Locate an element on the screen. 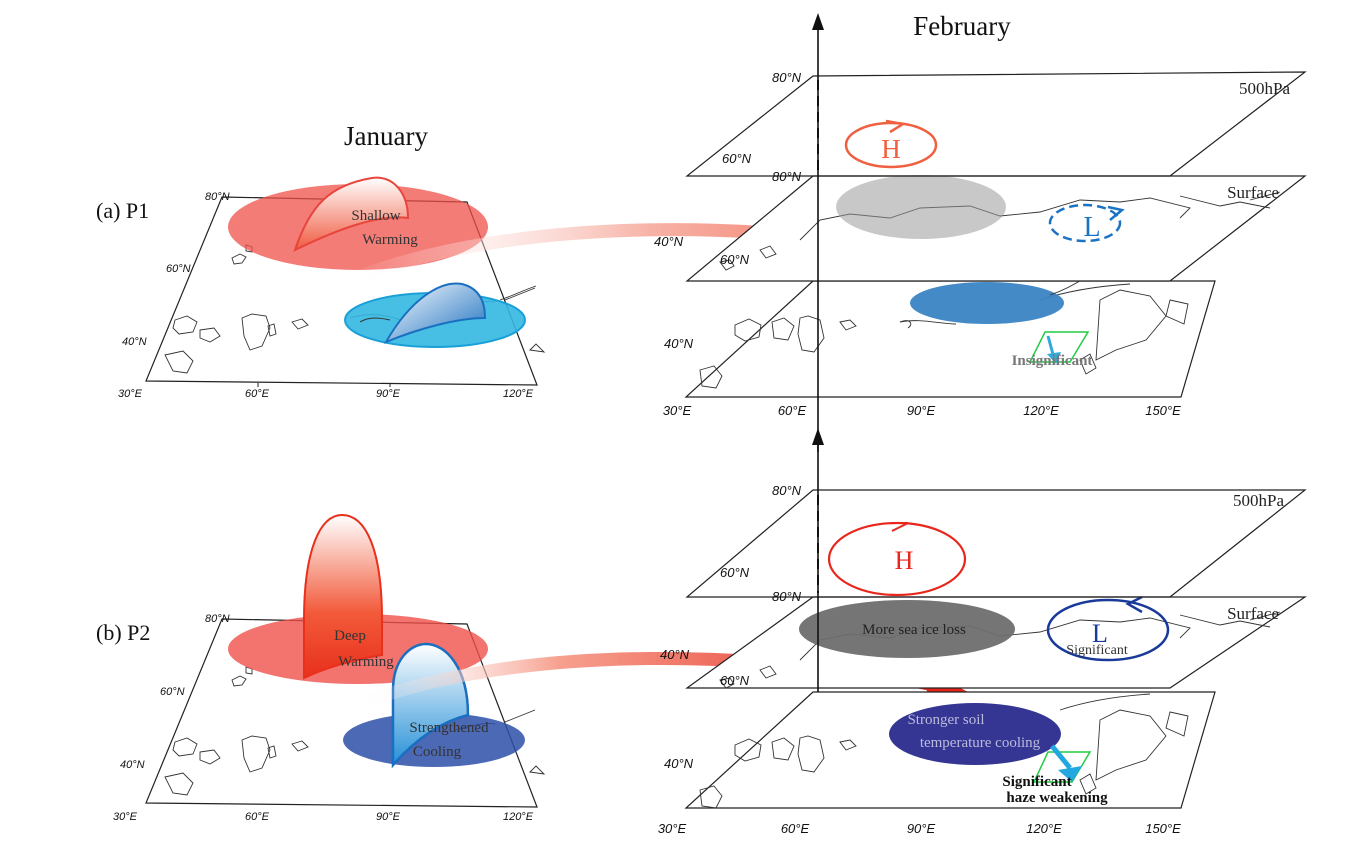  coastline-overlay is located at coordinates (448, 304).